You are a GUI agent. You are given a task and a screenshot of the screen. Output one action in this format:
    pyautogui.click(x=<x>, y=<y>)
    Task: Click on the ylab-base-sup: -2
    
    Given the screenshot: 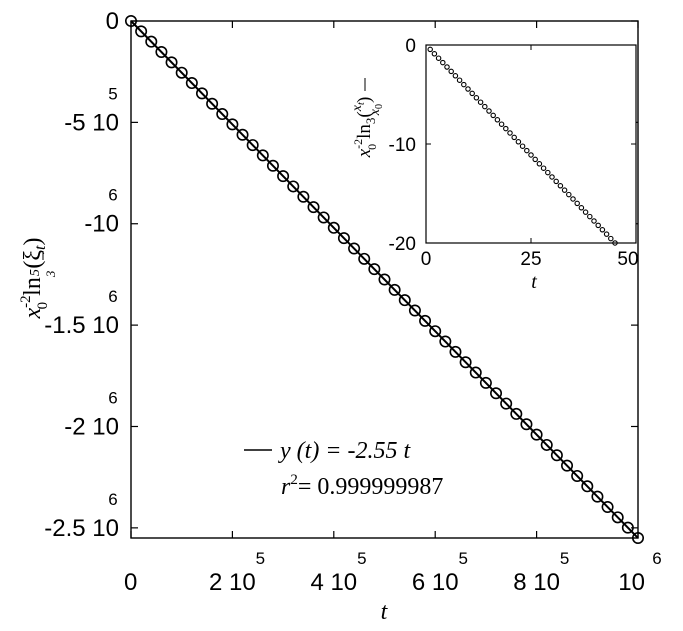 What is the action you would take?
    pyautogui.click(x=26, y=301)
    